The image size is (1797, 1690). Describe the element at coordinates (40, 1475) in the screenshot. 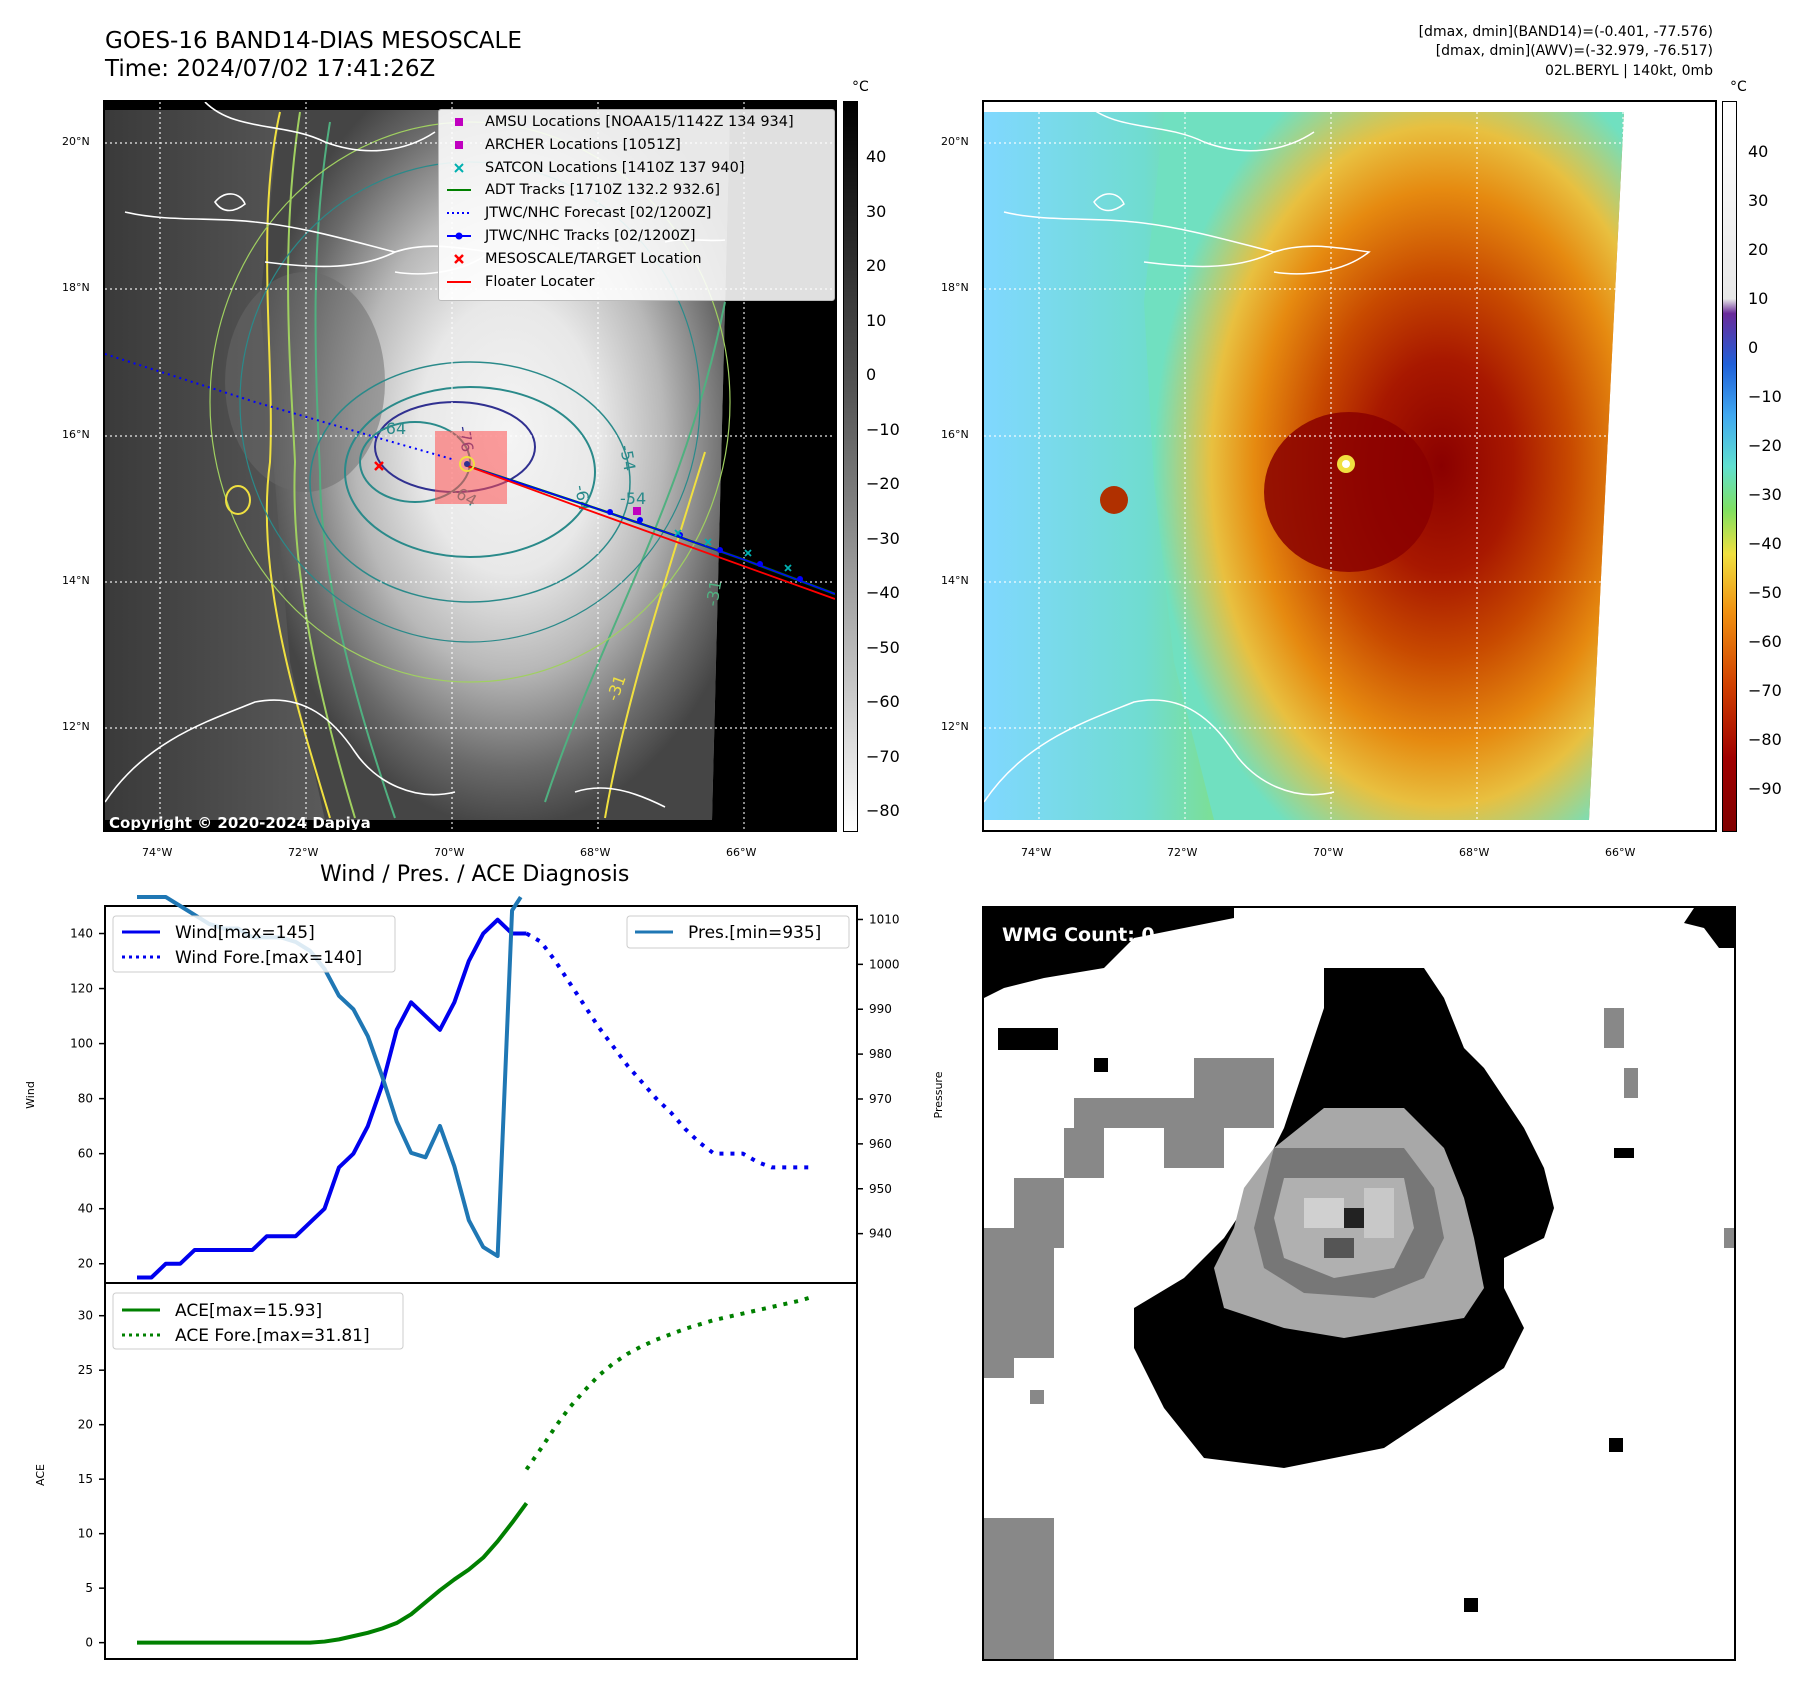

I see `ace-ylabel: ACE` at that location.